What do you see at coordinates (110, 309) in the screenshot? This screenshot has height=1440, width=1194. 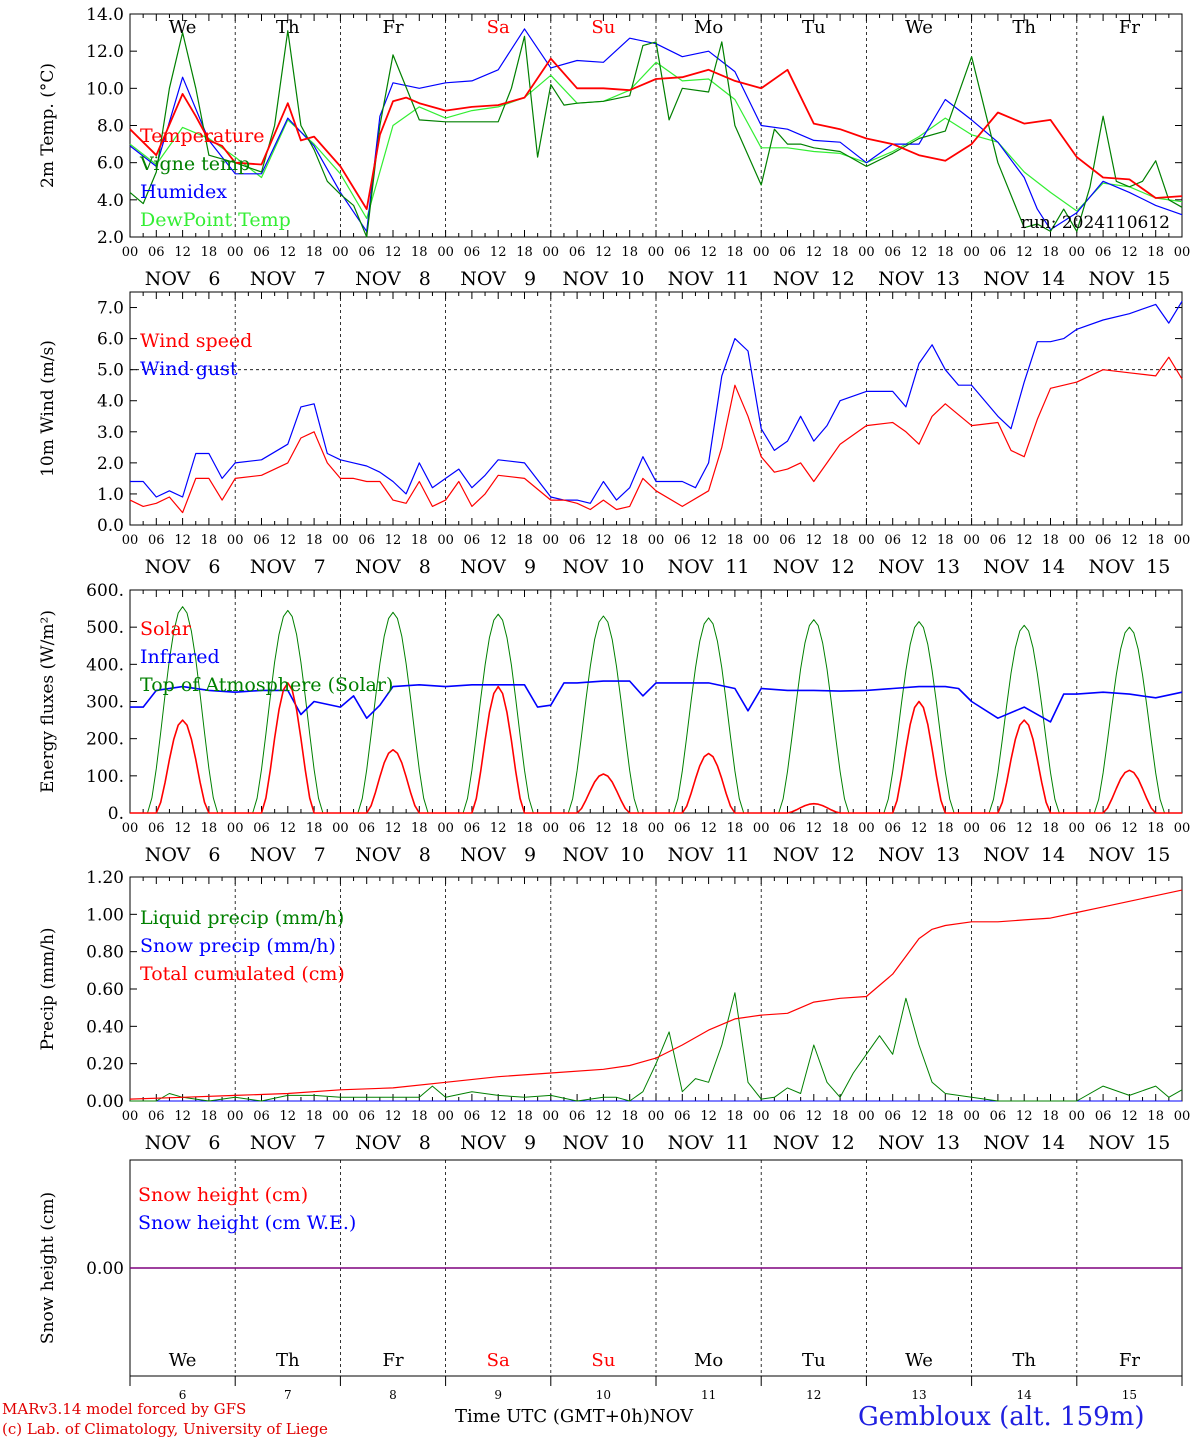 I see `y-tick-label: 7.0` at bounding box center [110, 309].